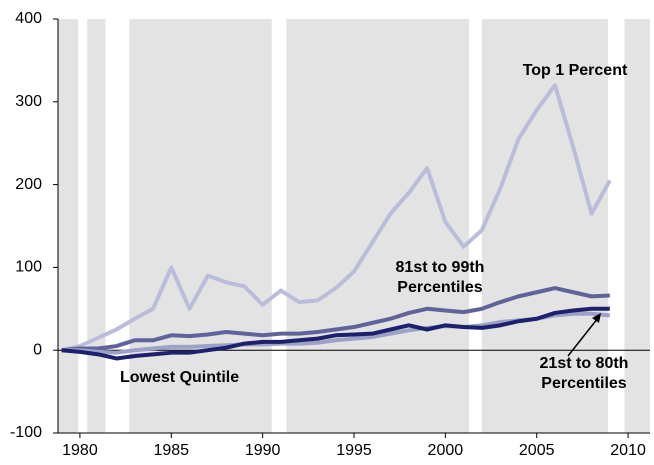 This screenshot has width=654, height=465. Describe the element at coordinates (440, 277) in the screenshot. I see `series-label: 81st to 99th Percentiles` at that location.